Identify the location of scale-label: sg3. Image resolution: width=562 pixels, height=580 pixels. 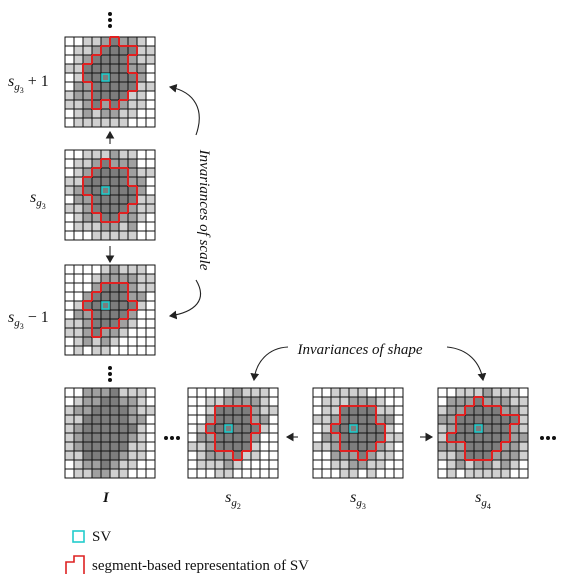
(38, 200).